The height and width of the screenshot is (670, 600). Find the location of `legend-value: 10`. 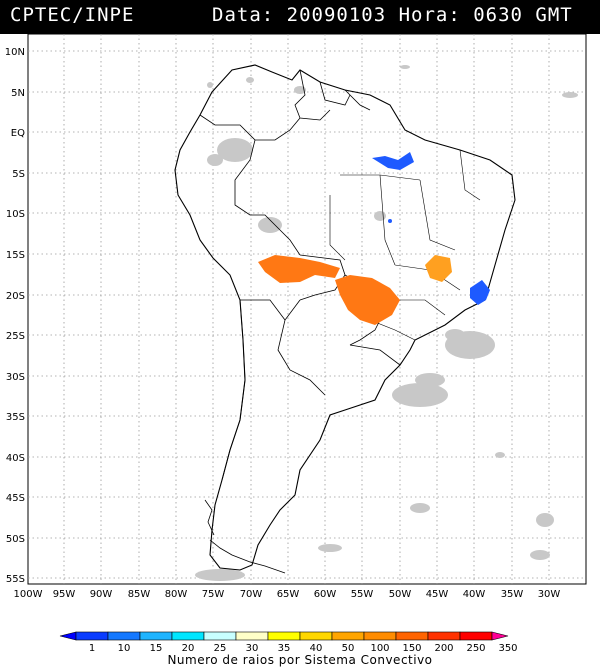

legend-value: 10 is located at coordinates (124, 648).